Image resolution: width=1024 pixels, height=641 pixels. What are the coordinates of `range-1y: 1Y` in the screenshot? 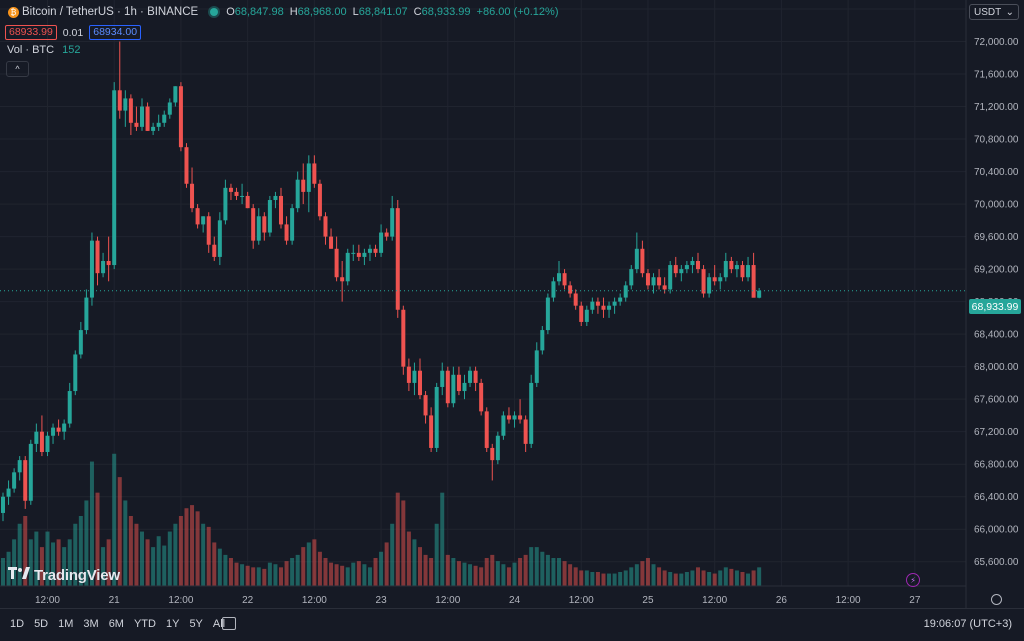 It's located at (172, 624).